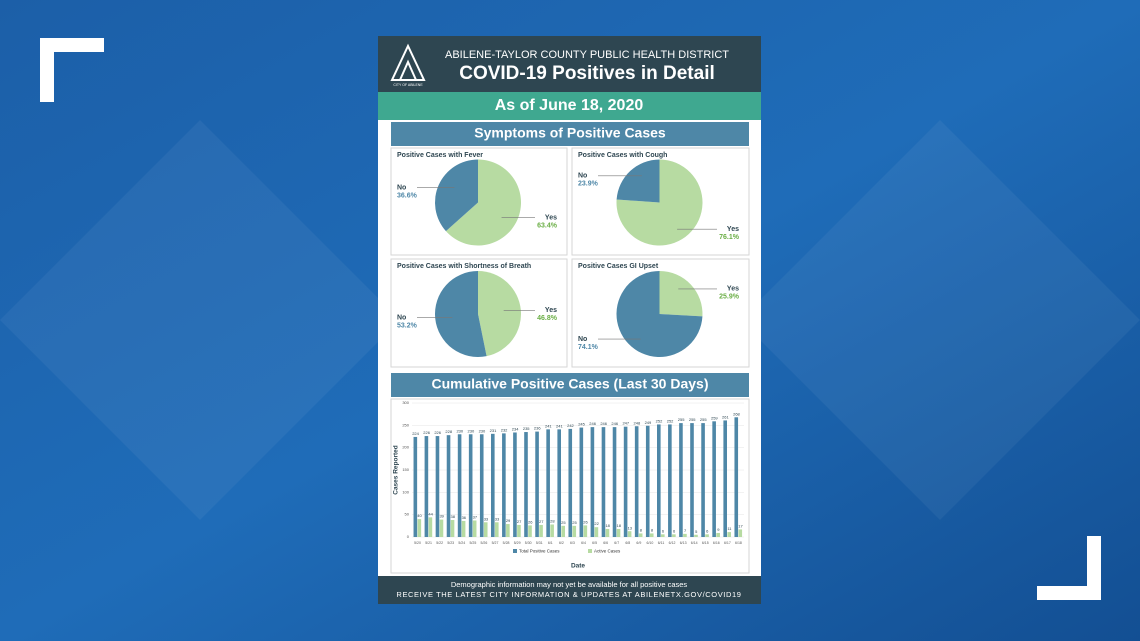  I want to click on y-tick-label: 50, so click(407, 514).